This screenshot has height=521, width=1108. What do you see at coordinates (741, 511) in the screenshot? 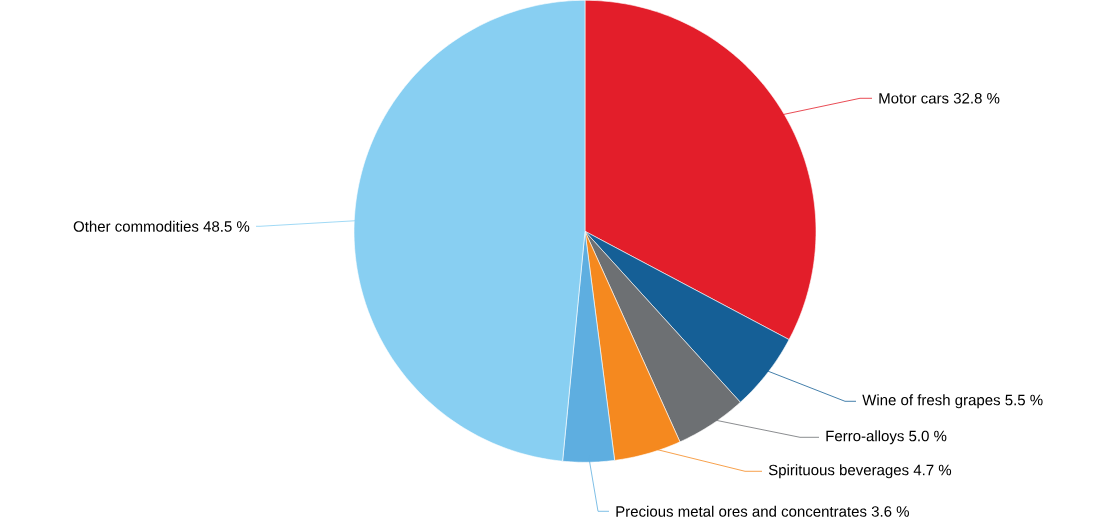
I see `slice-label: Precious metal ores and concentrates` at bounding box center [741, 511].